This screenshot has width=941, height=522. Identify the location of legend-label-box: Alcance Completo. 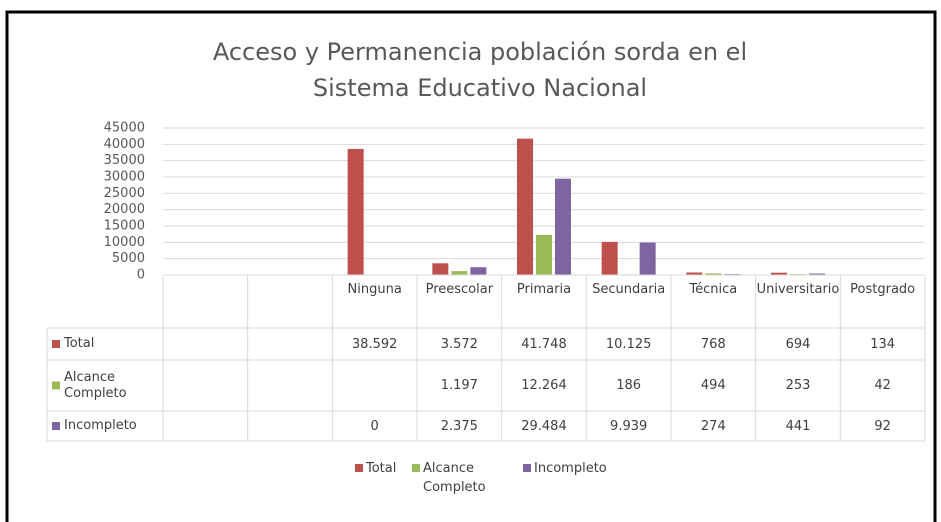
(454, 478).